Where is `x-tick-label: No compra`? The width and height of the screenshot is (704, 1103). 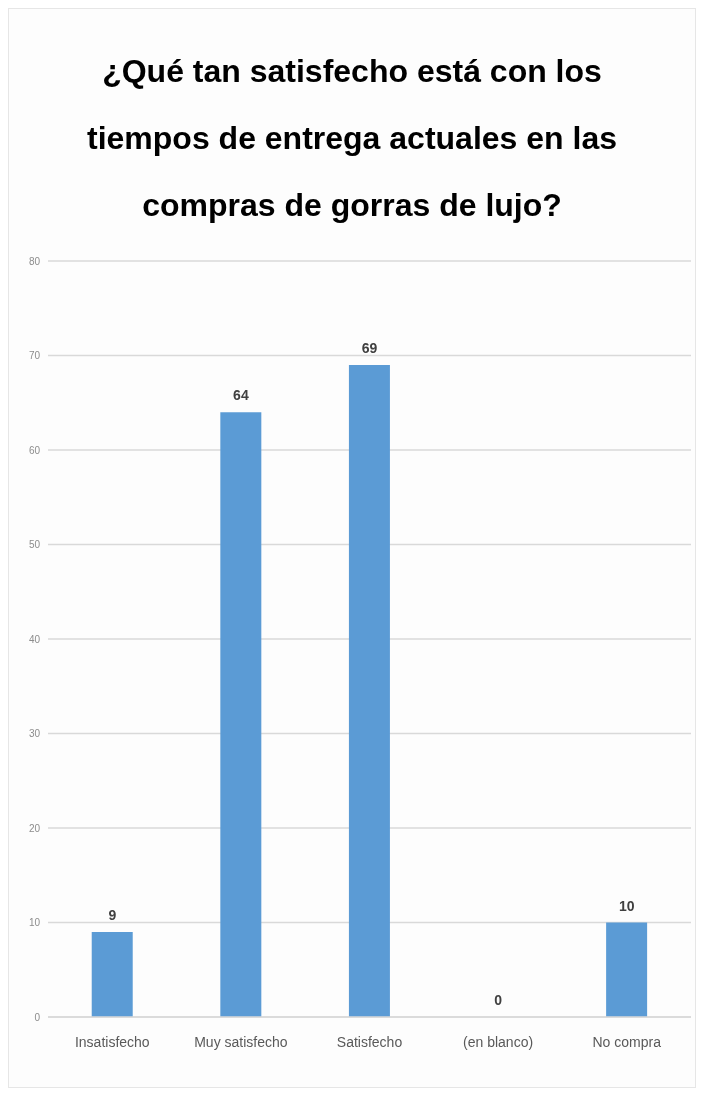 x-tick-label: No compra is located at coordinates (627, 1041).